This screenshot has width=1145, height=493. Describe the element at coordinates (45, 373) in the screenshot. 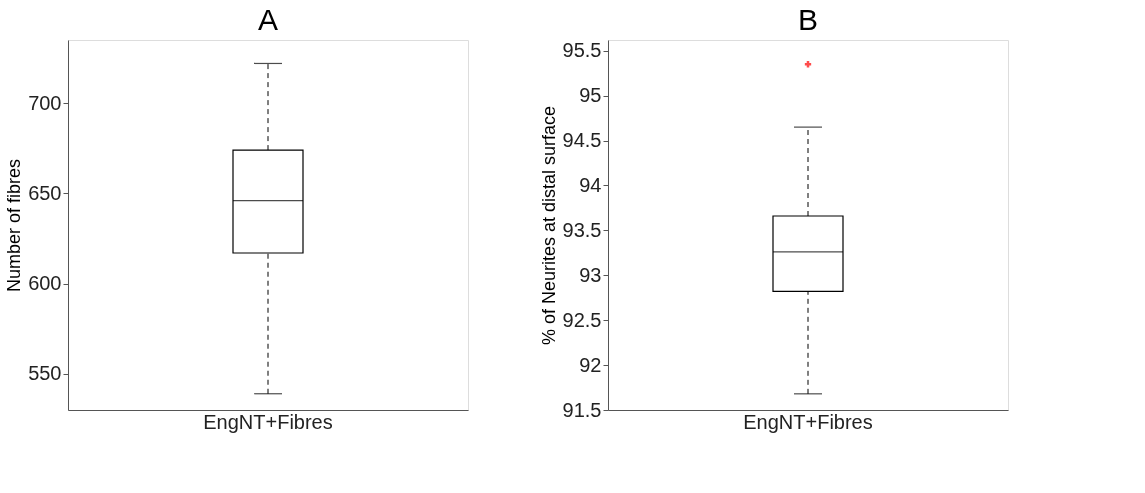

I see `y-tick-label: 550` at that location.